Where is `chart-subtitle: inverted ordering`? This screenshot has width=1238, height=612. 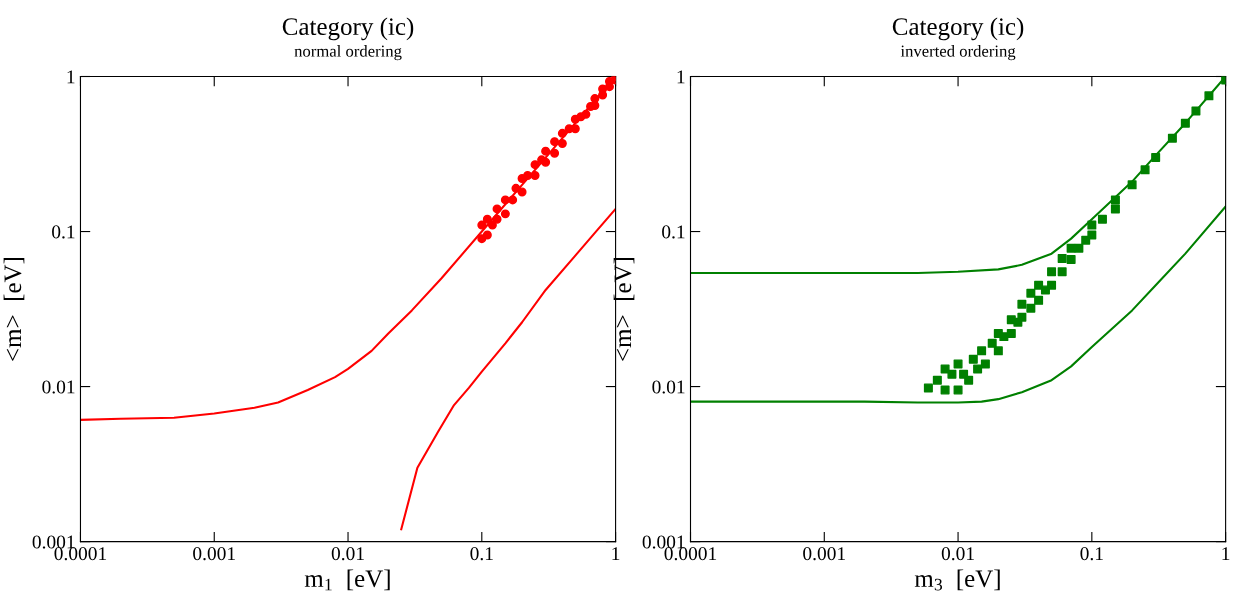 chart-subtitle: inverted ordering is located at coordinates (958, 53).